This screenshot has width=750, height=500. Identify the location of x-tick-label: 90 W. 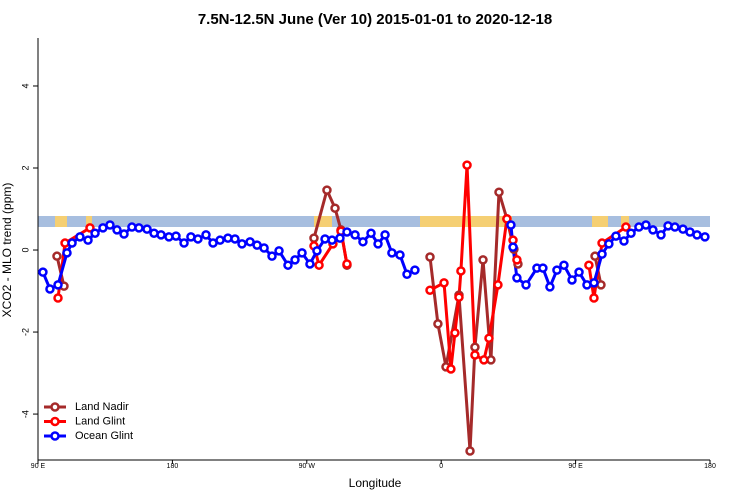
(307, 466).